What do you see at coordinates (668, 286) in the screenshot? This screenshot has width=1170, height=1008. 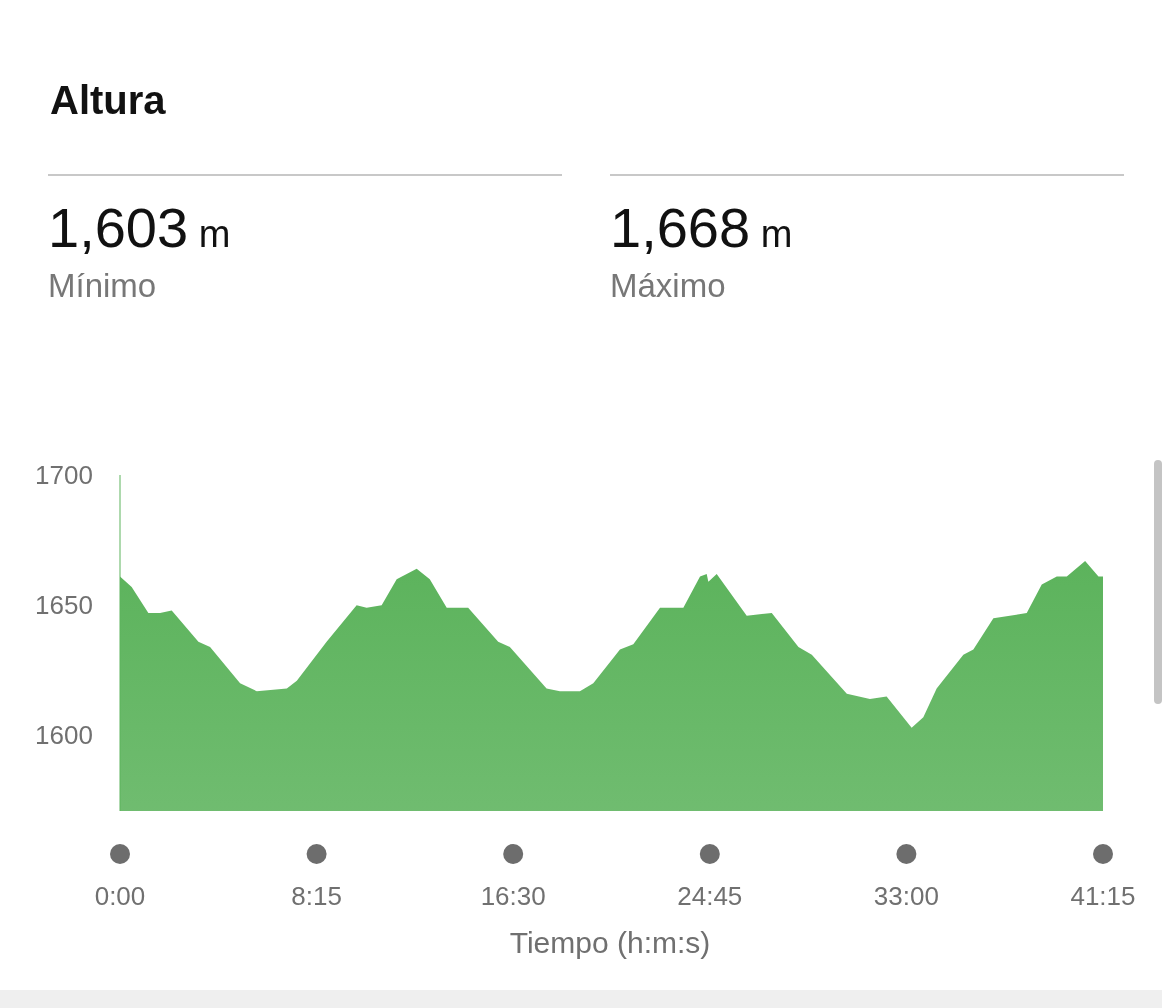 I see `text: Máximo` at bounding box center [668, 286].